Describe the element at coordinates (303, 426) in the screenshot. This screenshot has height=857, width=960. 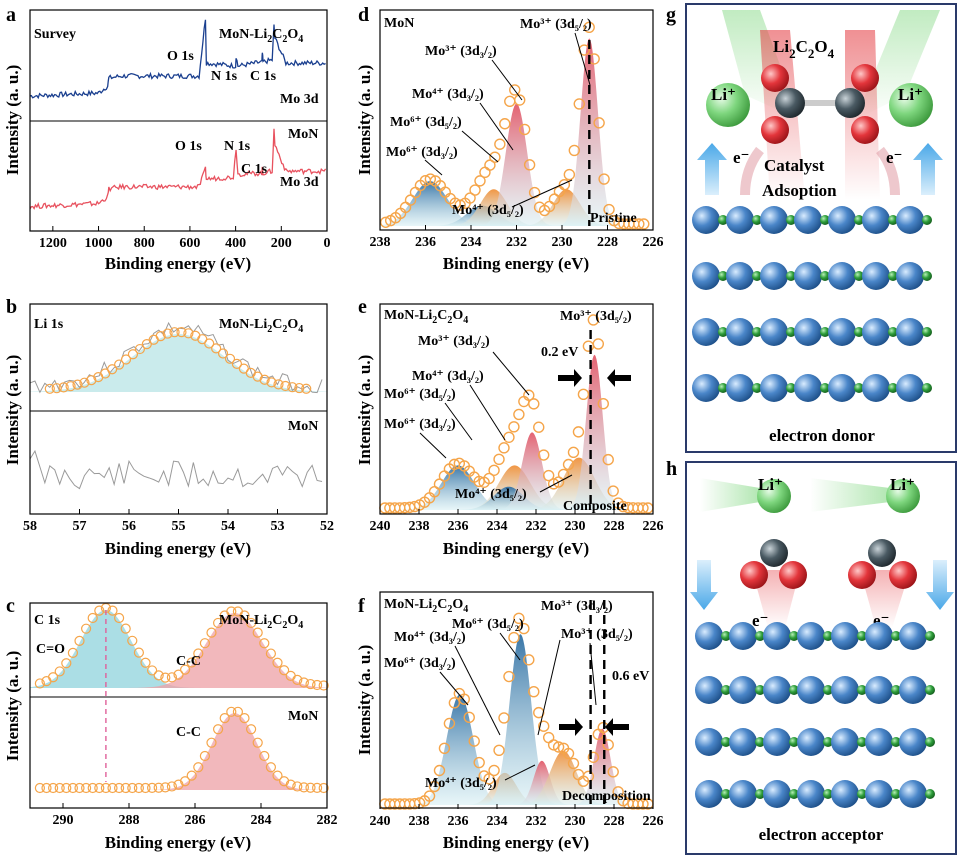
I see `panel-b-bottom-sample: MoN` at that location.